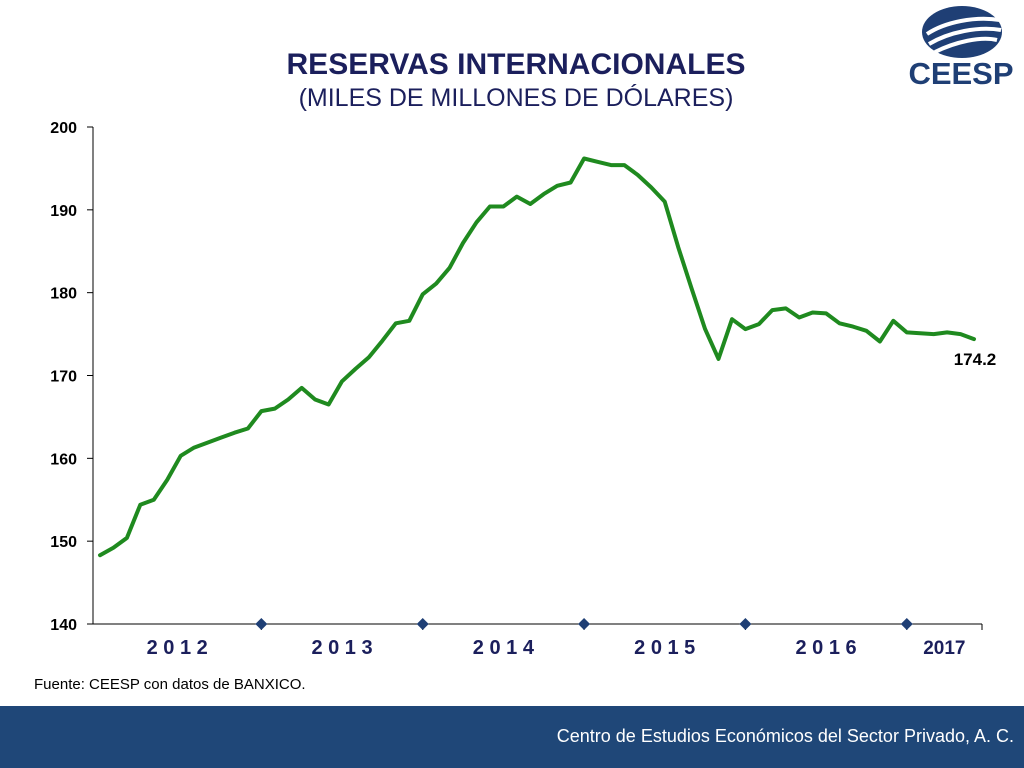  Describe the element at coordinates (63, 542) in the screenshot. I see `y-tick-label: 150` at that location.